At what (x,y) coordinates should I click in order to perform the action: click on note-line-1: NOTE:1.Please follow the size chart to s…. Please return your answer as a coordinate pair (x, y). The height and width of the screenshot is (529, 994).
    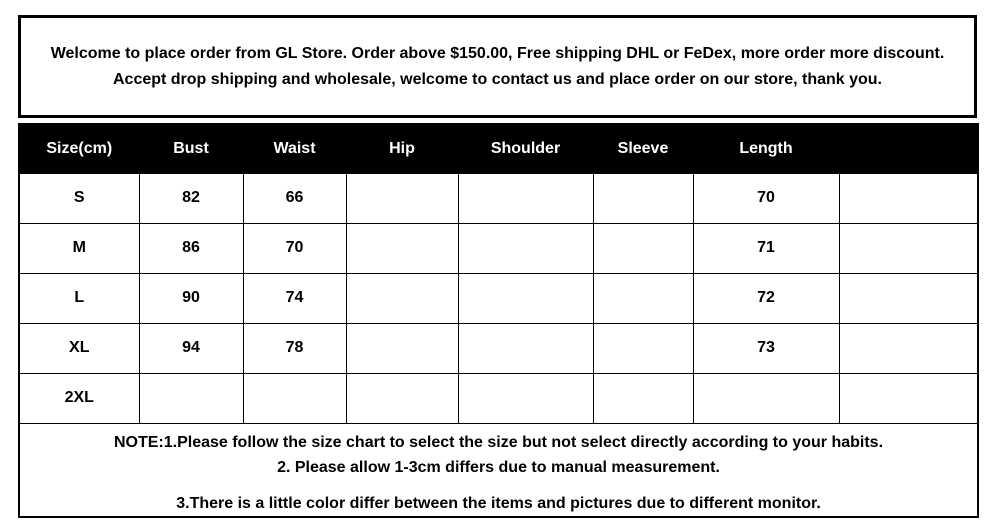
    Looking at the image, I should click on (498, 442).